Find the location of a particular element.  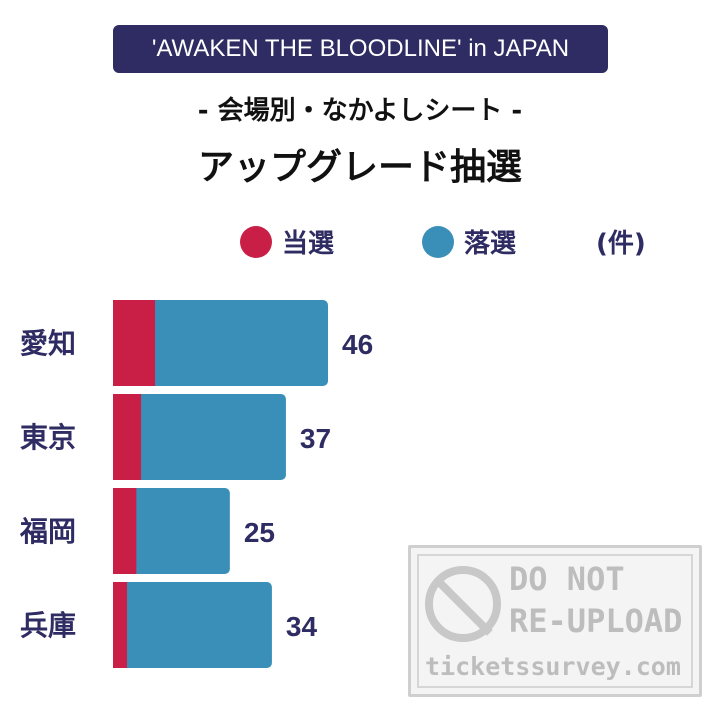

chart-subtitle: - 会場別・なかよしシート - is located at coordinates (360, 111).